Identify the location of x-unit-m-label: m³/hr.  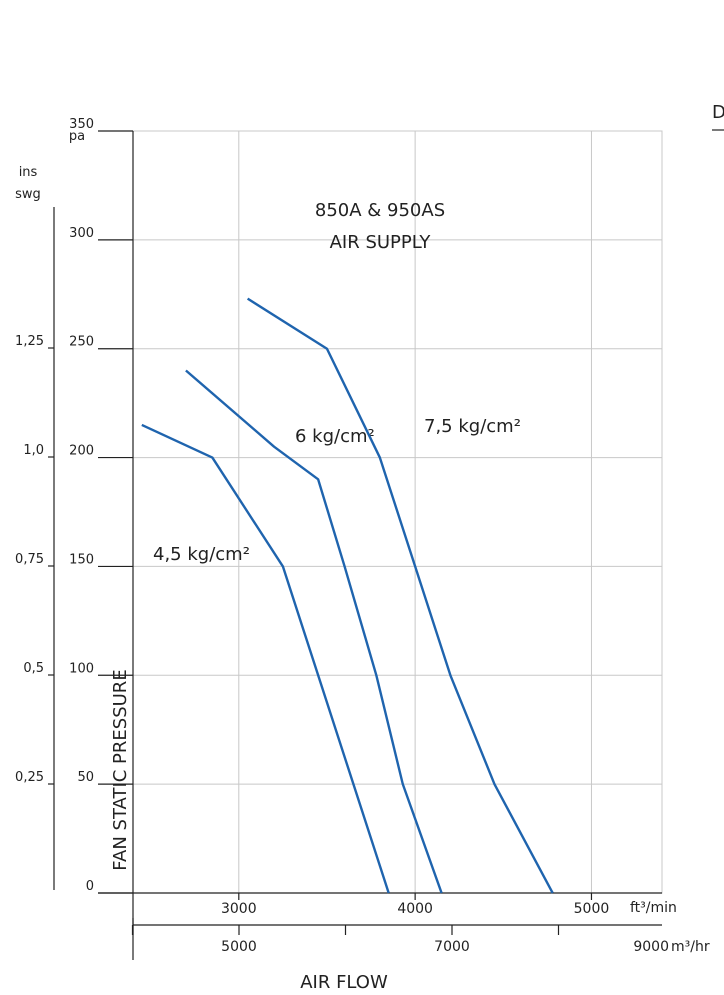
(690, 947).